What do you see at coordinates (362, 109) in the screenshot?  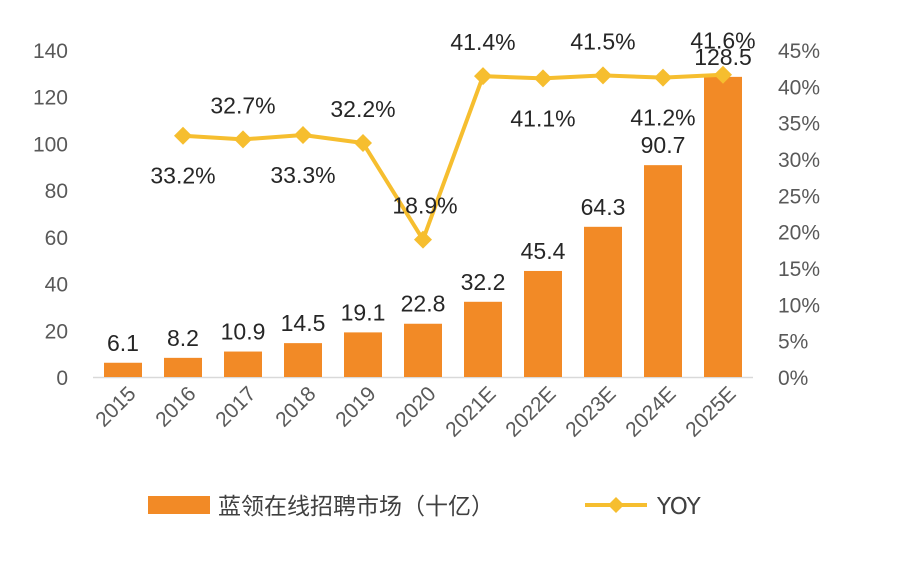 I see `yoy-data-label: 32.2%` at bounding box center [362, 109].